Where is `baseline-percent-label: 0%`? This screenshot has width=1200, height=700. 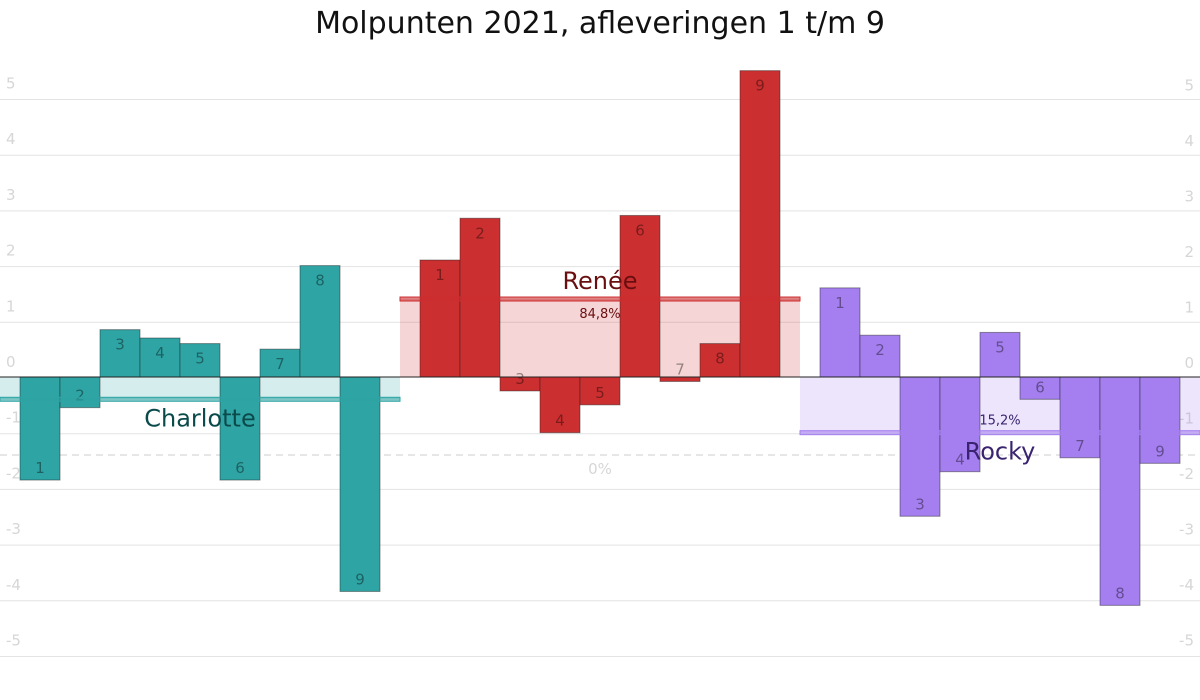 baseline-percent-label: 0% is located at coordinates (600, 469).